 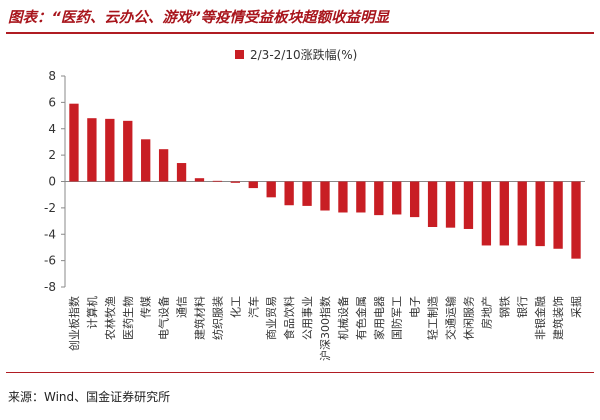 What do you see at coordinates (239, 54) in the screenshot?
I see `legend-swatch` at bounding box center [239, 54].